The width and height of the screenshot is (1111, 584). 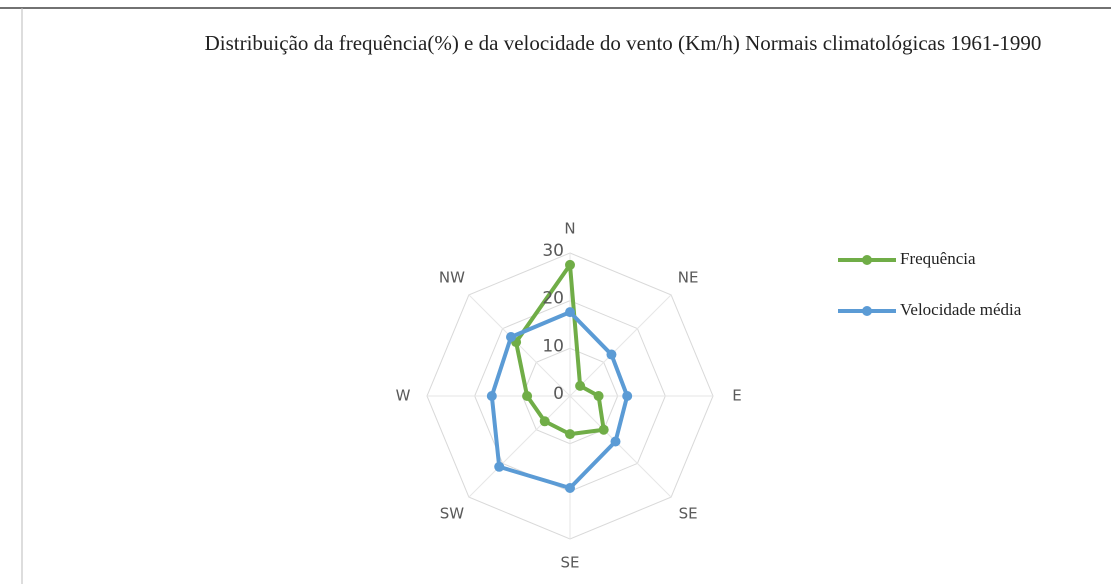 I want to click on category-label: SW, so click(x=452, y=514).